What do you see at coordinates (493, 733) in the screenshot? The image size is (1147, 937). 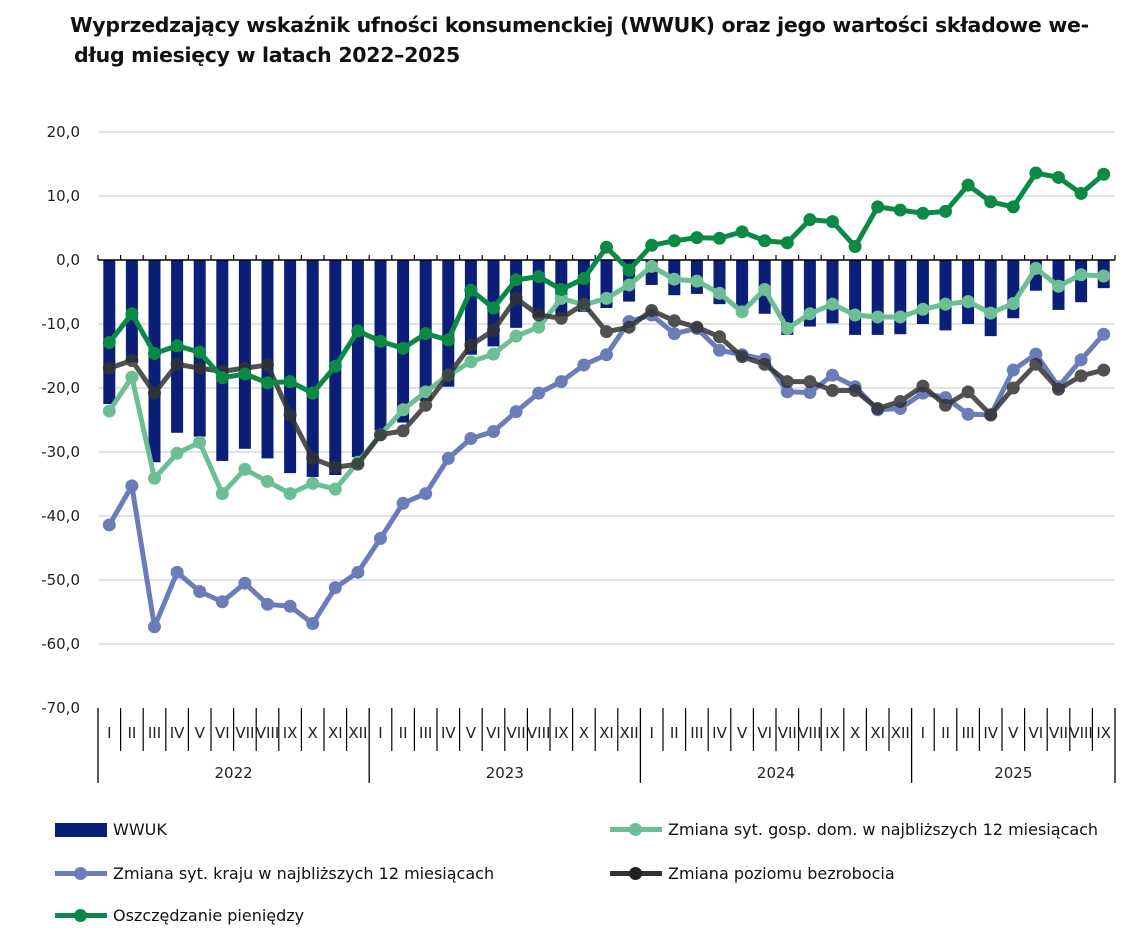 I see `x-tick-month: VI` at bounding box center [493, 733].